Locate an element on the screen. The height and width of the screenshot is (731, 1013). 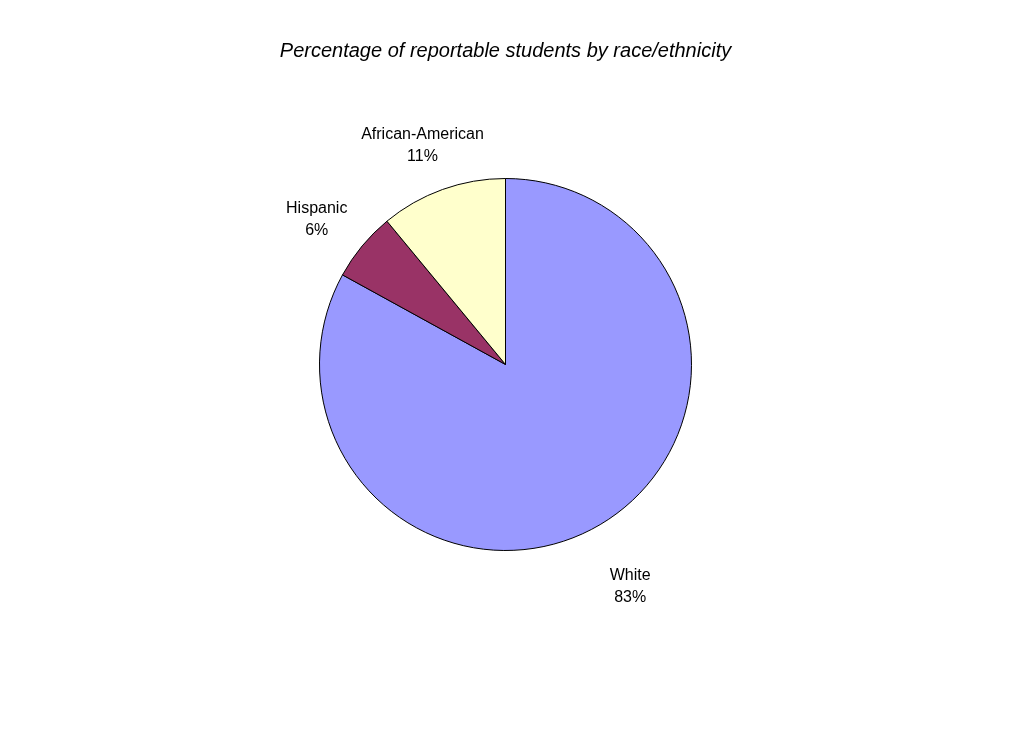
chart-title: Percentage of reportable students by race/ethnicity is located at coordinates (506, 50).